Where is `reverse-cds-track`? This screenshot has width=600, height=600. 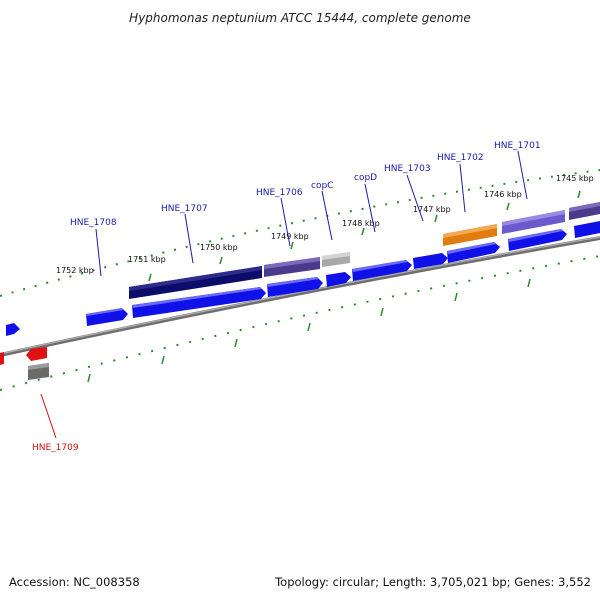
reverse-cds-track is located at coordinates (24, 363).